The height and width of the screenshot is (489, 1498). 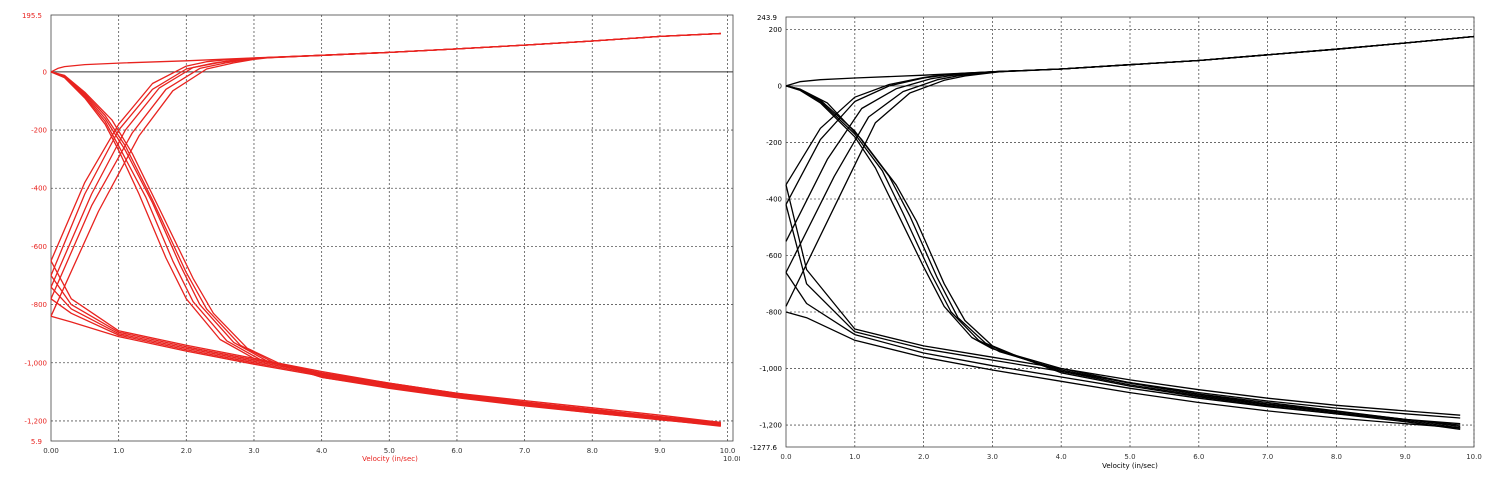 I want to click on x-tick-label: 0.00, so click(x=51, y=451).